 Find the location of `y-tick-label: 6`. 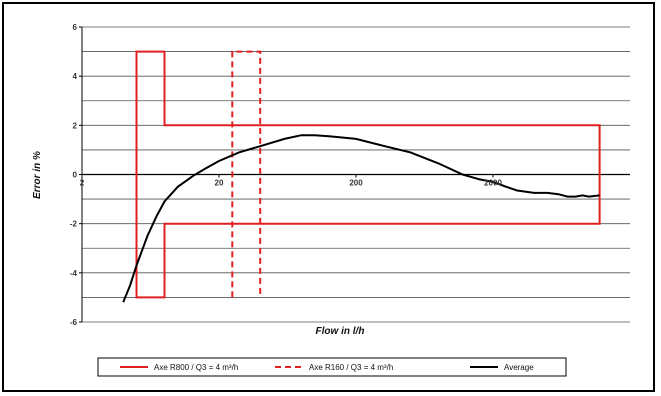

y-tick-label: 6 is located at coordinates (75, 27).